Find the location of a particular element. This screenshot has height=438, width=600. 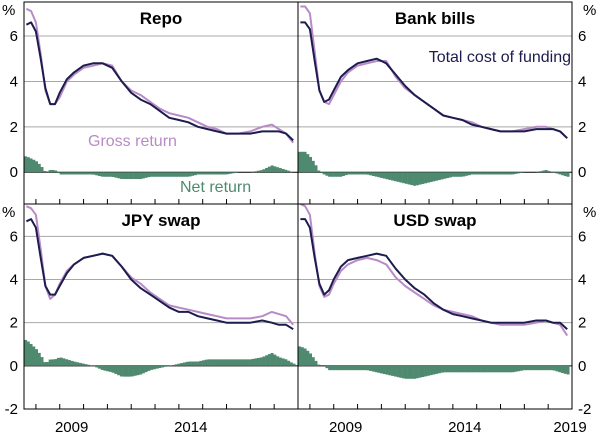

gross-return-line-usd-swap is located at coordinates (434, 270).